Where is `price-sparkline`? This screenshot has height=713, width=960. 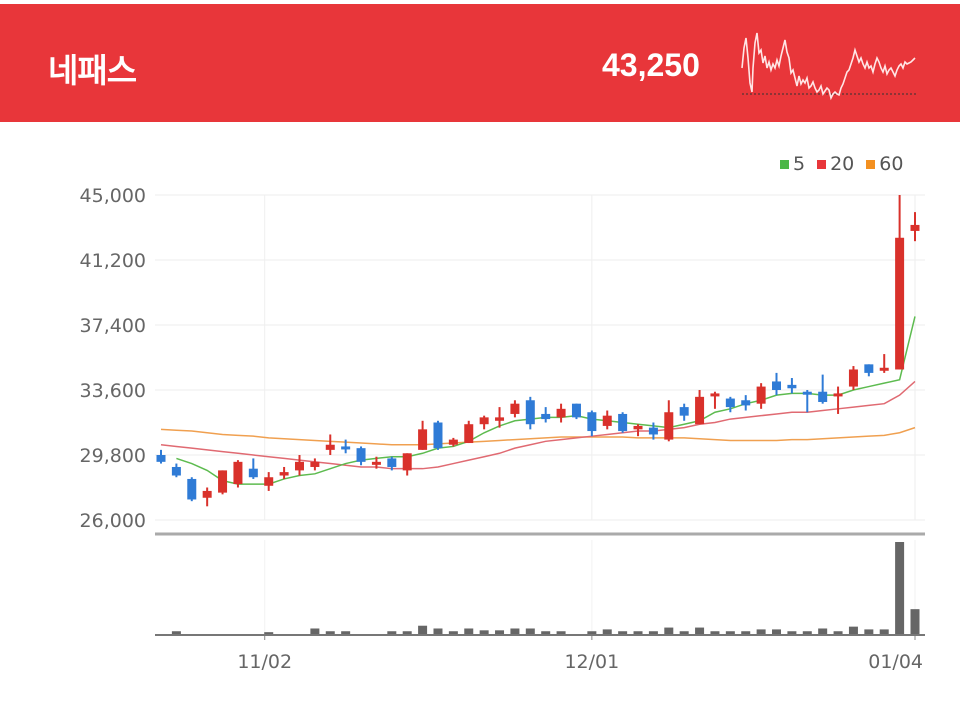
price-sparkline is located at coordinates (828, 66).